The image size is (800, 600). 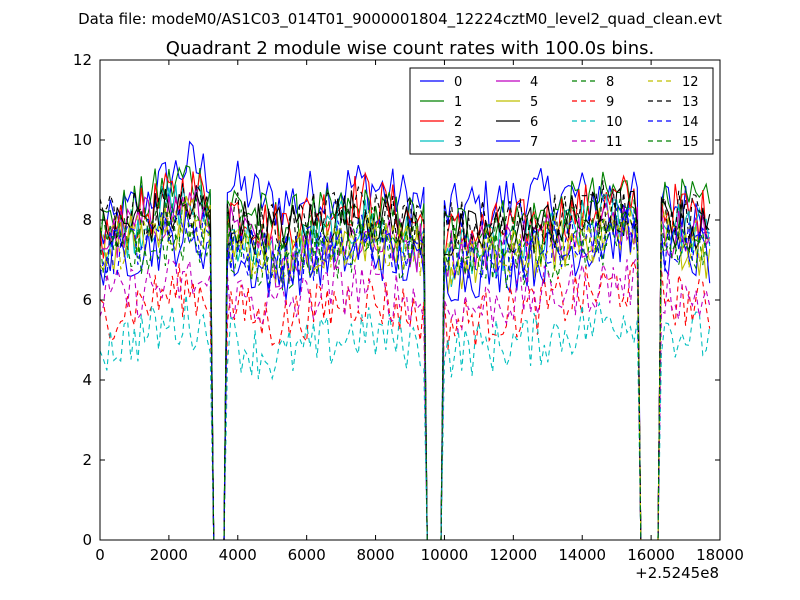 What do you see at coordinates (87, 380) in the screenshot?
I see `y-tick-label: 4` at bounding box center [87, 380].